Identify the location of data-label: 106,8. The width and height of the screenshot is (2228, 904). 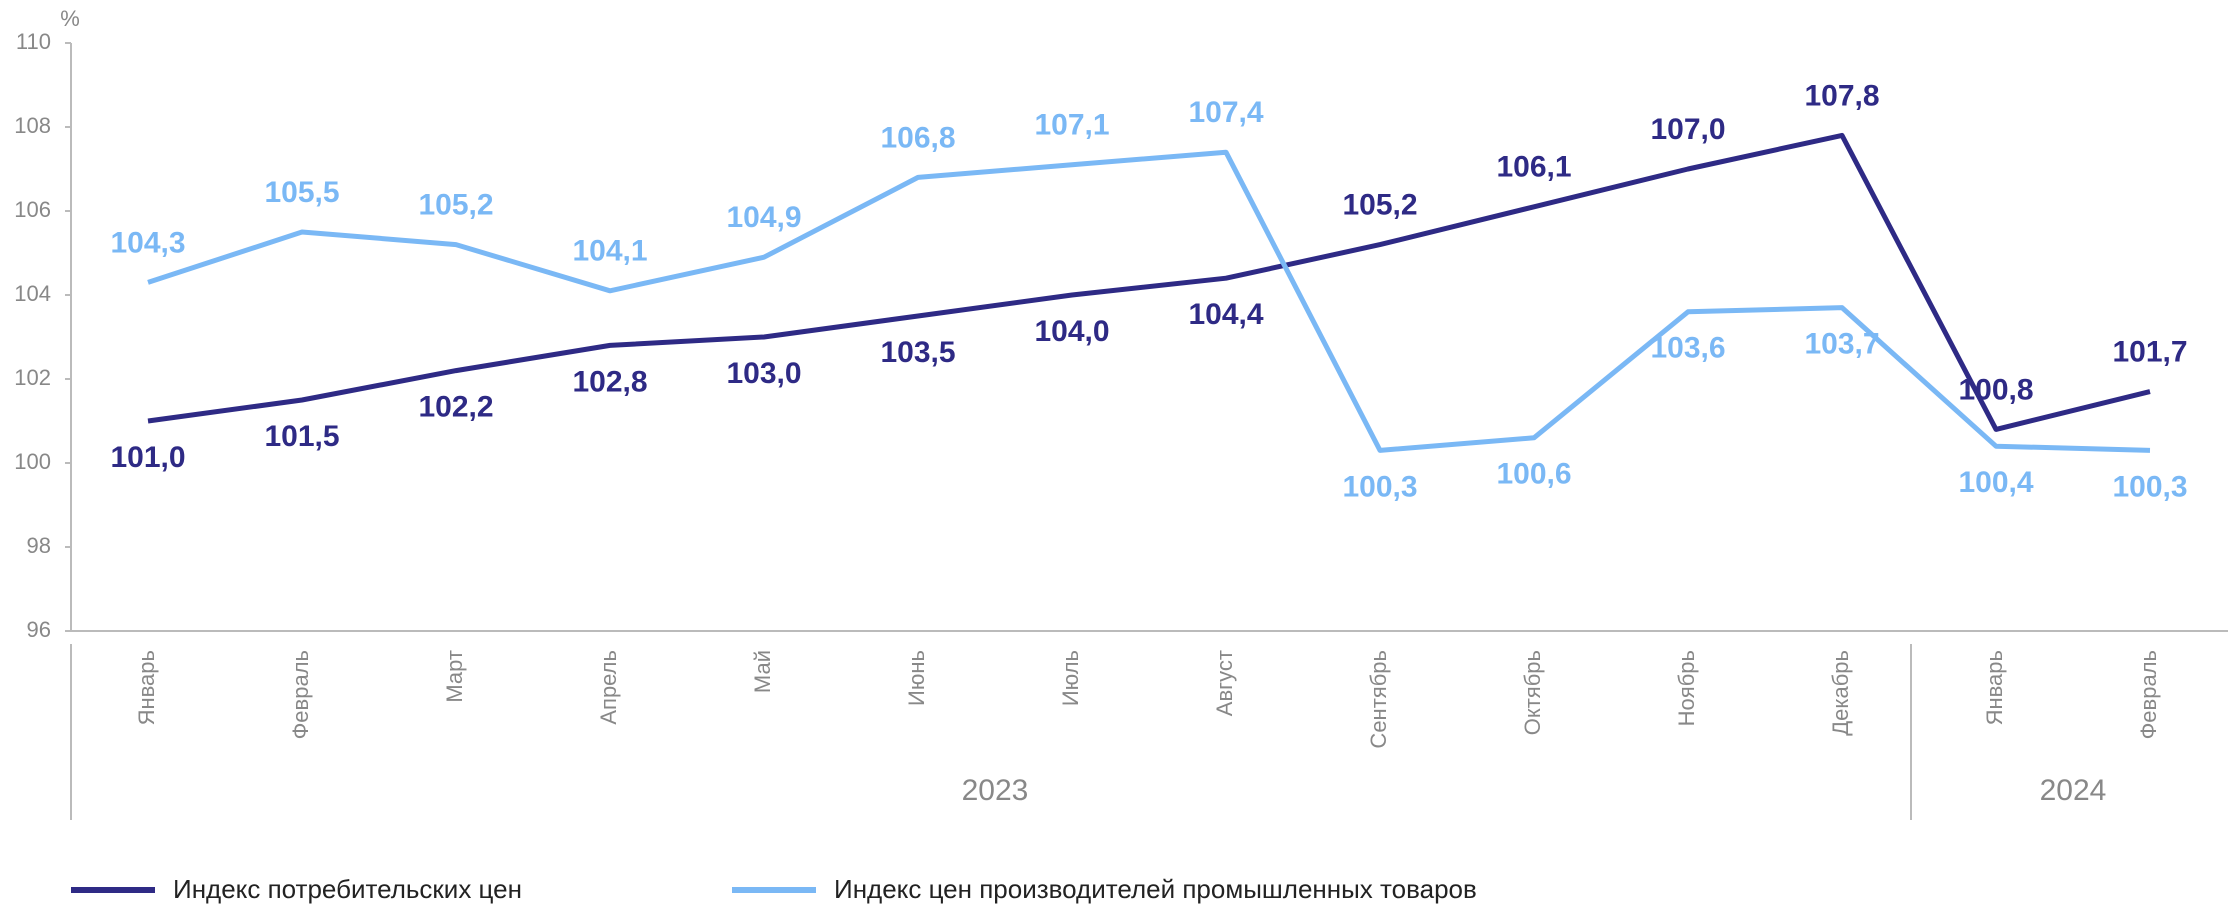
(917, 137).